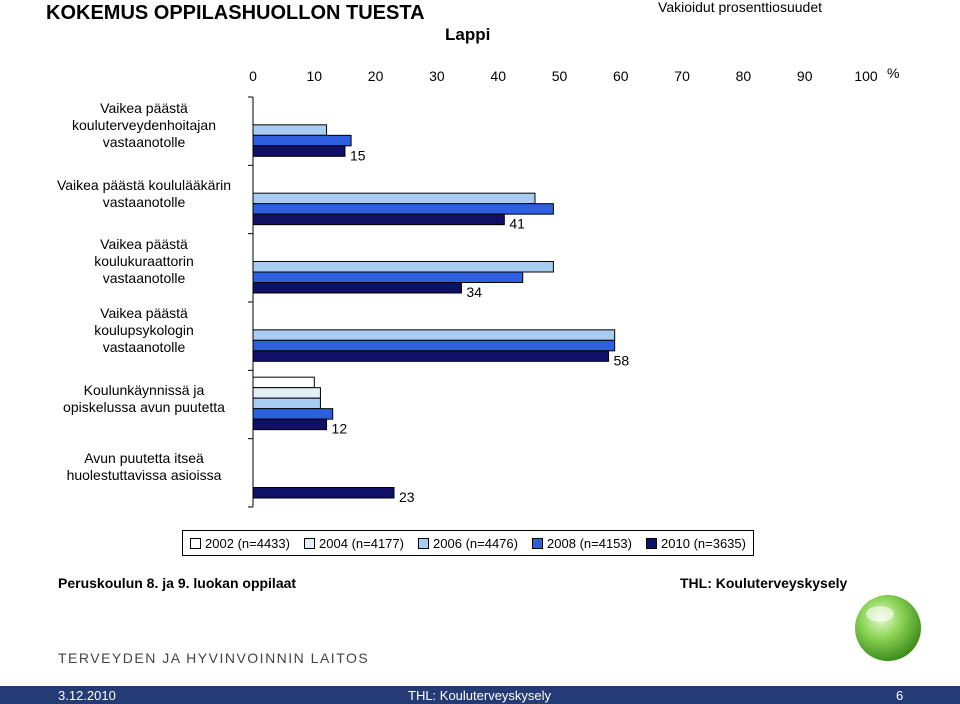 The image size is (960, 704). Describe the element at coordinates (805, 76) in the screenshot. I see `x-tick-label: 90` at that location.